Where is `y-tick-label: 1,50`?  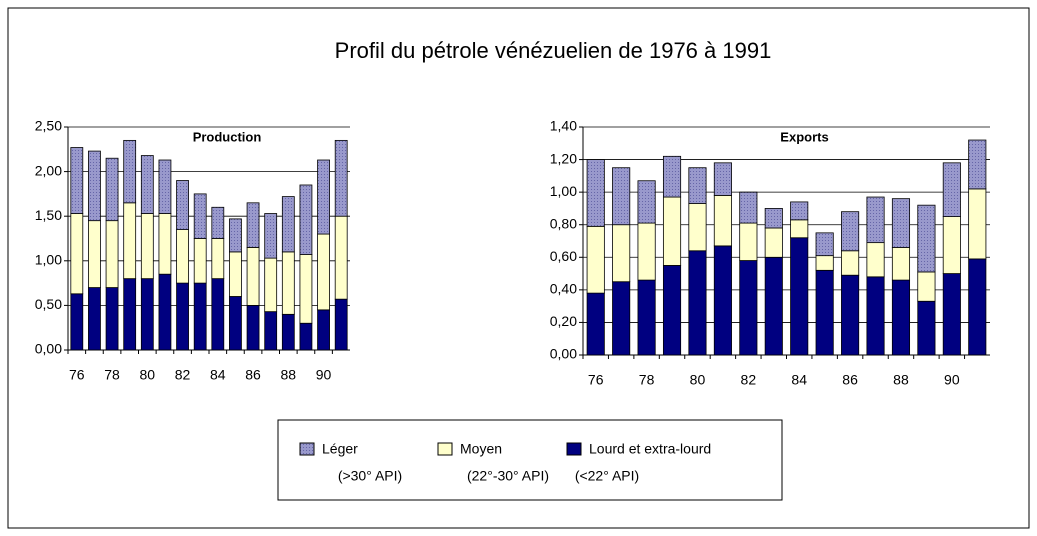 y-tick-label: 1,50 is located at coordinates (48, 215).